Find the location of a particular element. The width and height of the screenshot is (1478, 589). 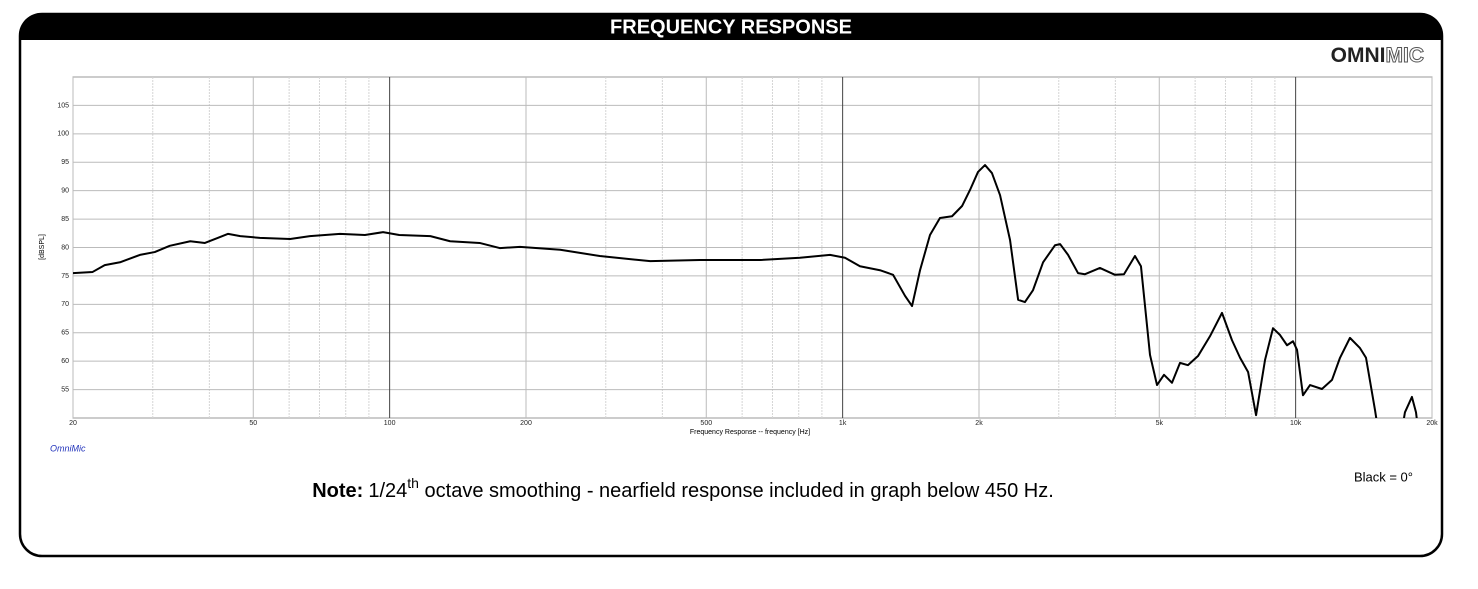

x-axis-title: Frequency Response -- frequency [Hz] is located at coordinates (750, 432).